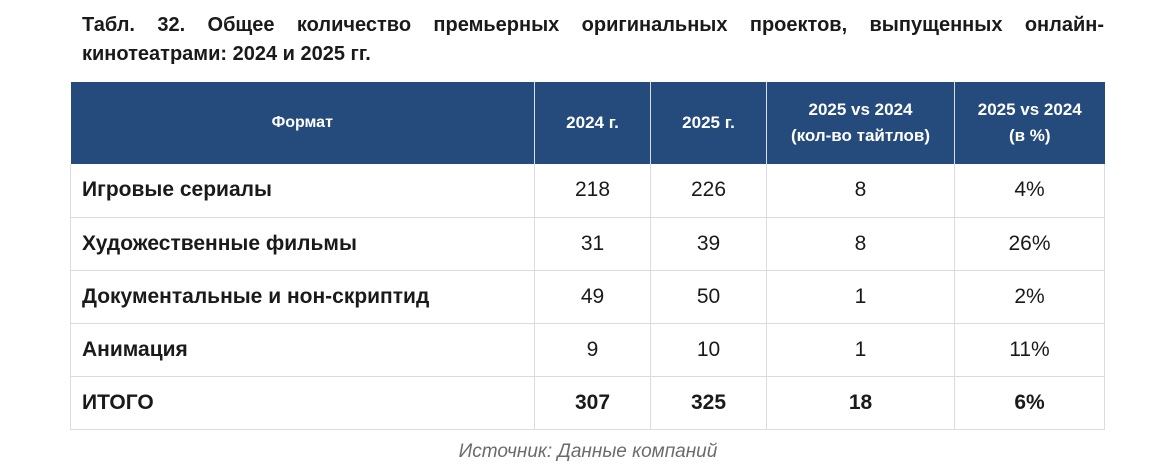 The image size is (1176, 475). What do you see at coordinates (592, 350) in the screenshot?
I see `value-2024-cell: 9` at bounding box center [592, 350].